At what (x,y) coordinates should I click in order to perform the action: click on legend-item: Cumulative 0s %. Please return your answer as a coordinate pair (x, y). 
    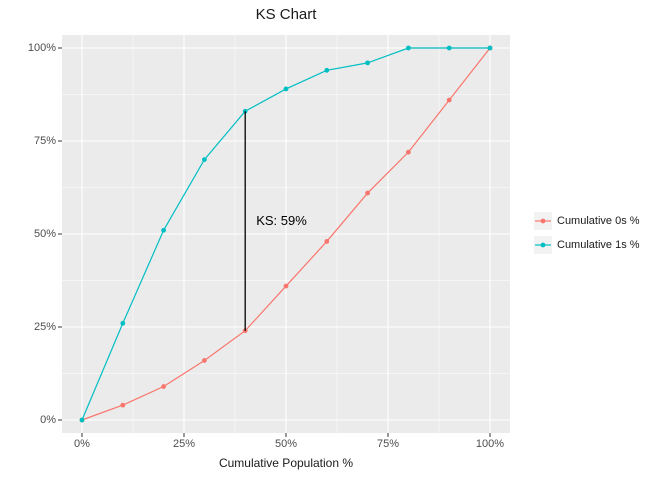
    Looking at the image, I should click on (587, 221).